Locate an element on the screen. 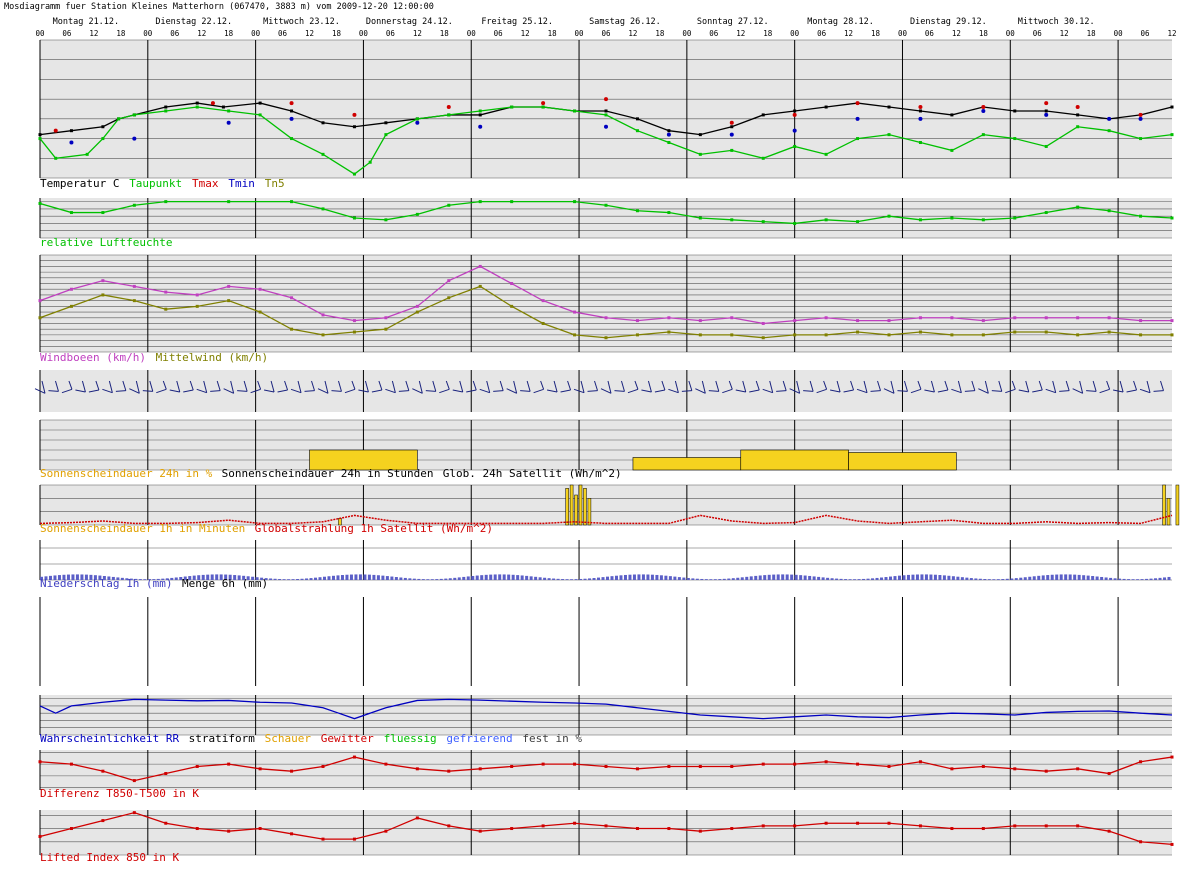 The image size is (1200, 874). sunshine24-label: Sonnenscheindauer 24h in Stunden is located at coordinates (328, 473).